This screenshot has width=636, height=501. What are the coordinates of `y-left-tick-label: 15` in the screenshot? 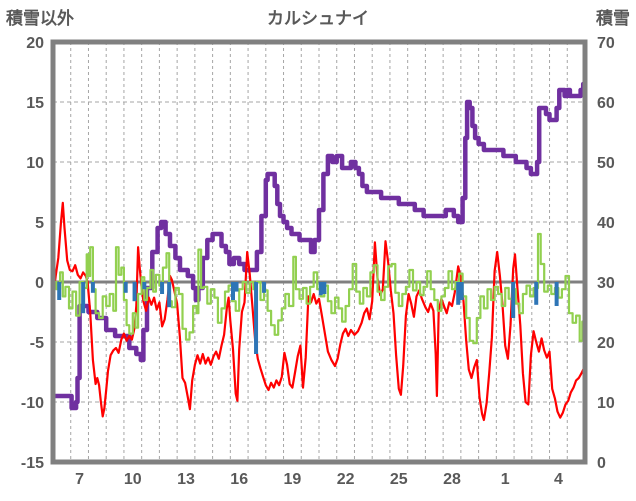 It's located at (35, 103).